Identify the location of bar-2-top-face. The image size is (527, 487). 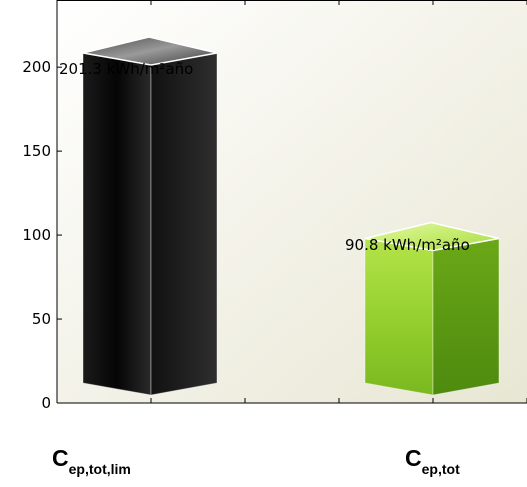
(432, 236).